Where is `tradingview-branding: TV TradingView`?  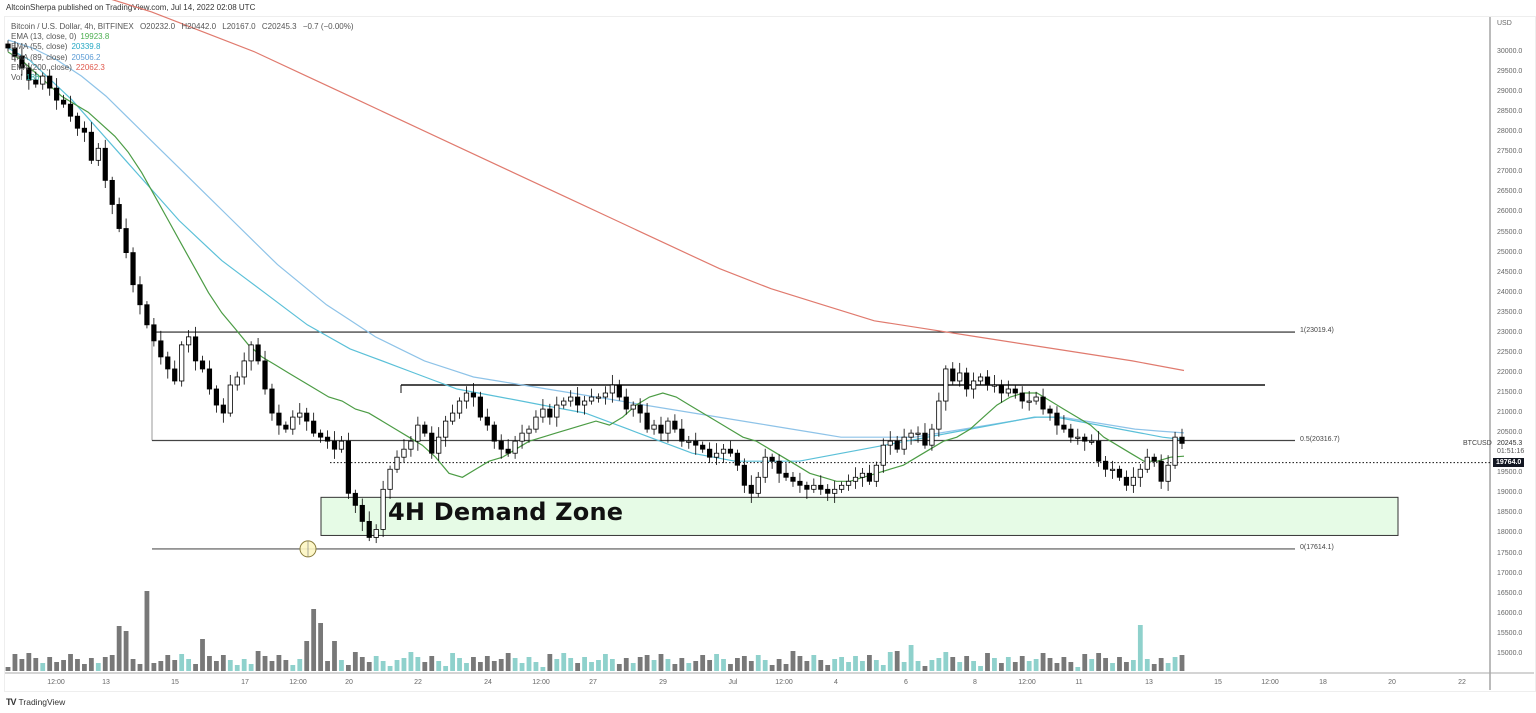 tradingview-branding: TV TradingView is located at coordinates (35, 702).